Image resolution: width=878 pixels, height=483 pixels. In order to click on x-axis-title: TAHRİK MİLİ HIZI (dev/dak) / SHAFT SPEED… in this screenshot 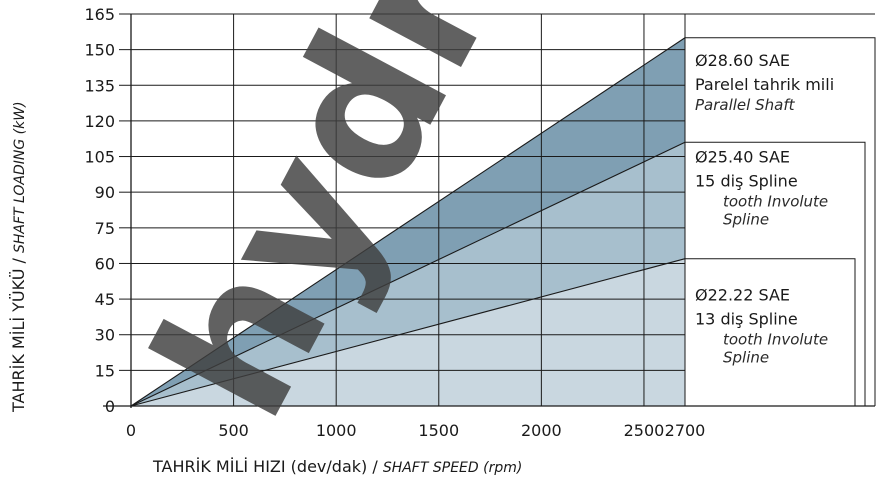, I will do `click(337, 466)`.